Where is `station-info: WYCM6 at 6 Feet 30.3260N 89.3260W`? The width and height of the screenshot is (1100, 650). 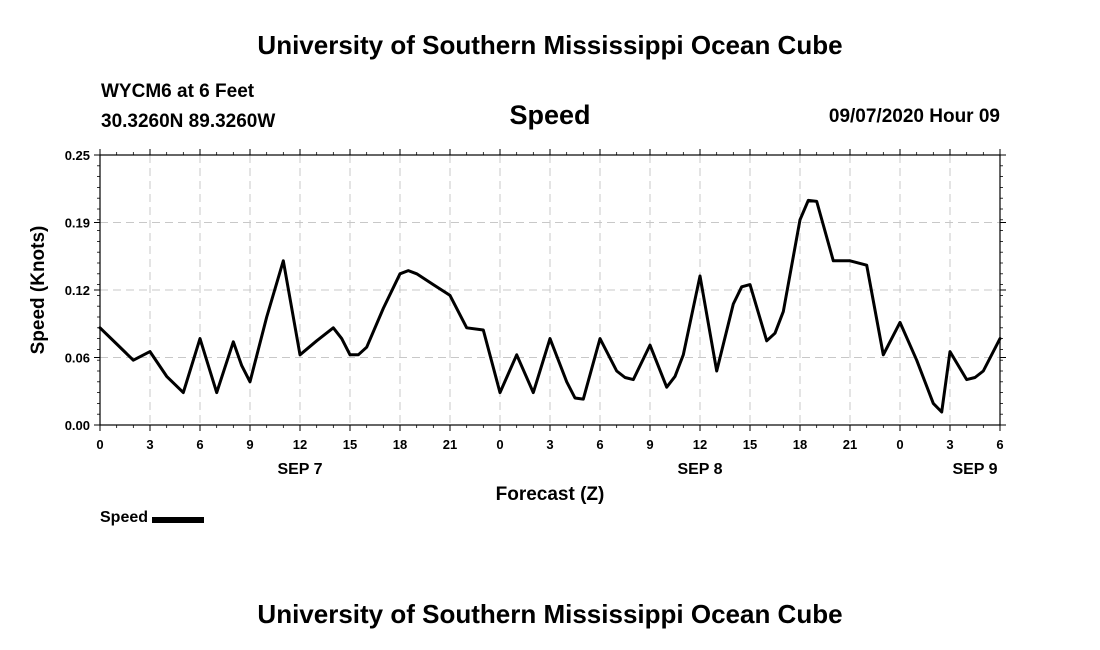
station-info: WYCM6 at 6 Feet 30.3260N 89.3260W is located at coordinates (188, 107).